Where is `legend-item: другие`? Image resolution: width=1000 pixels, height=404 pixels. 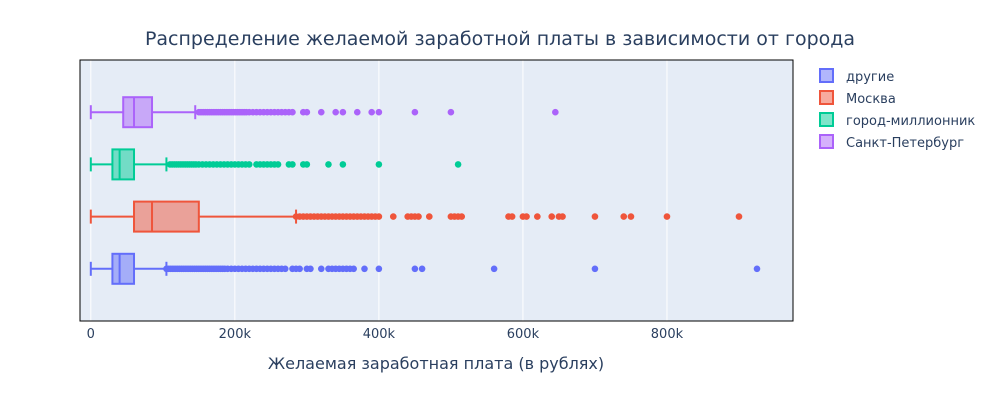
legend-item: другие is located at coordinates (856, 76).